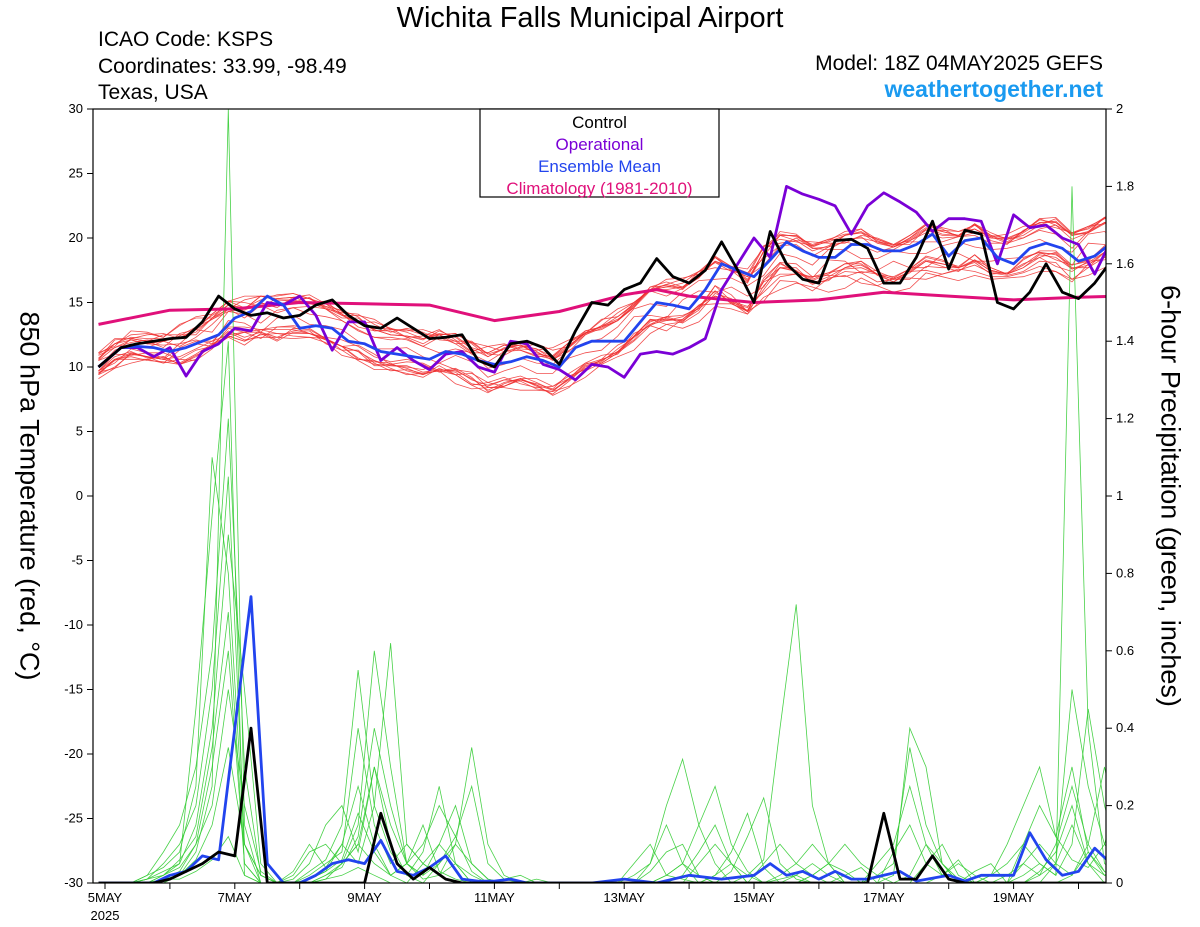 Image resolution: width=1200 pixels, height=927 pixels. I want to click on legend-box, so click(599, 153).